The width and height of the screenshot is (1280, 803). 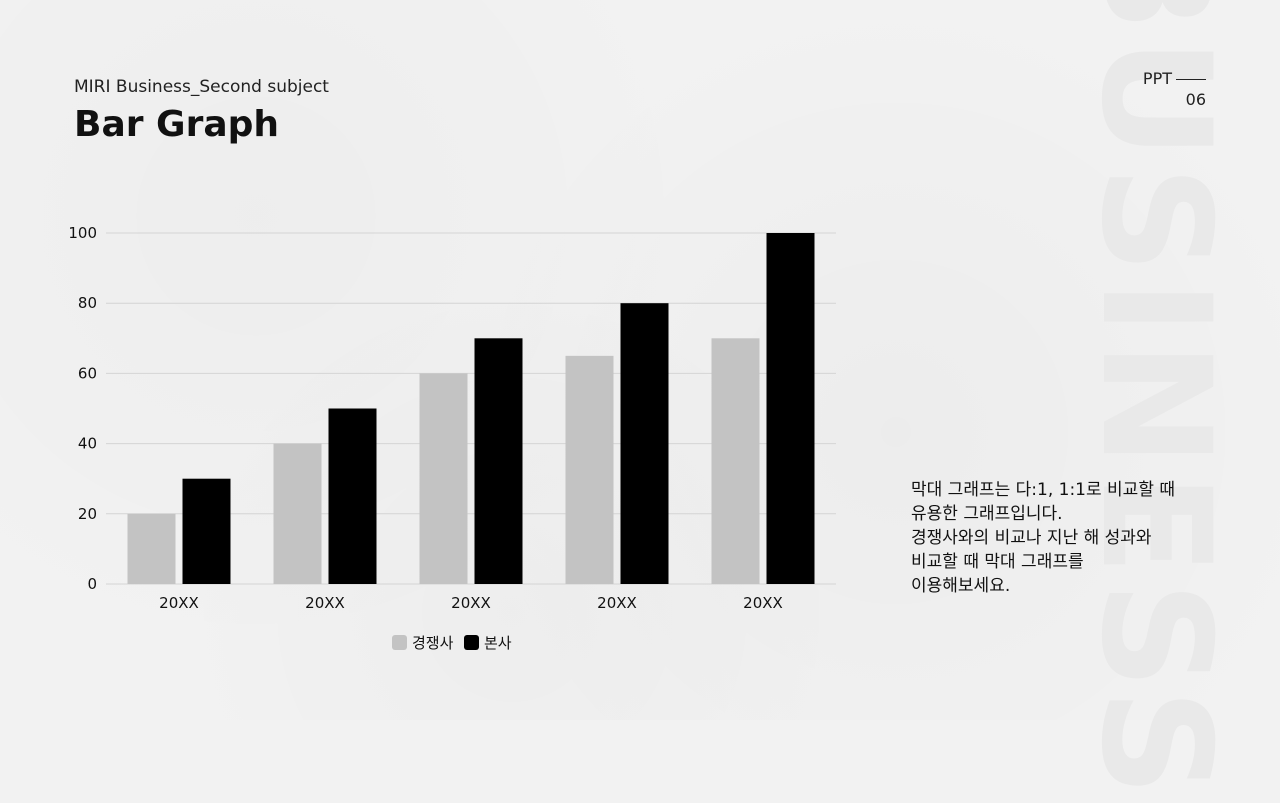 I want to click on description-line: 이용해보세요., so click(x=961, y=586).